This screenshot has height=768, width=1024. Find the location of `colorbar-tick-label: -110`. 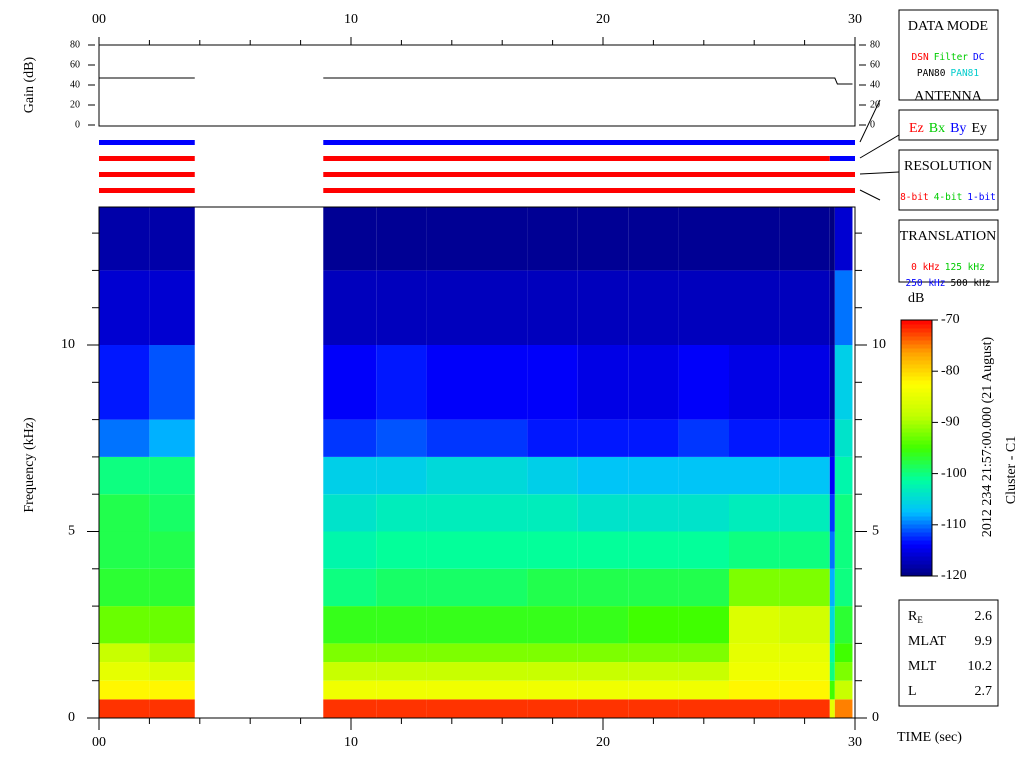

colorbar-tick-label: -110 is located at coordinates (953, 524).